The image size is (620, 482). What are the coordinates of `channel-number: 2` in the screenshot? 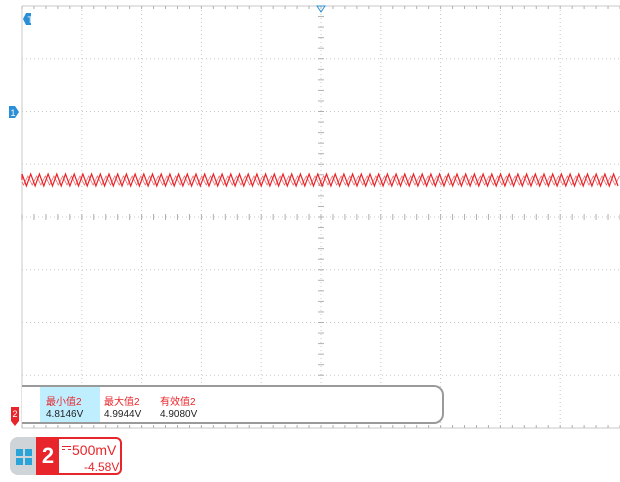 It's located at (48, 456).